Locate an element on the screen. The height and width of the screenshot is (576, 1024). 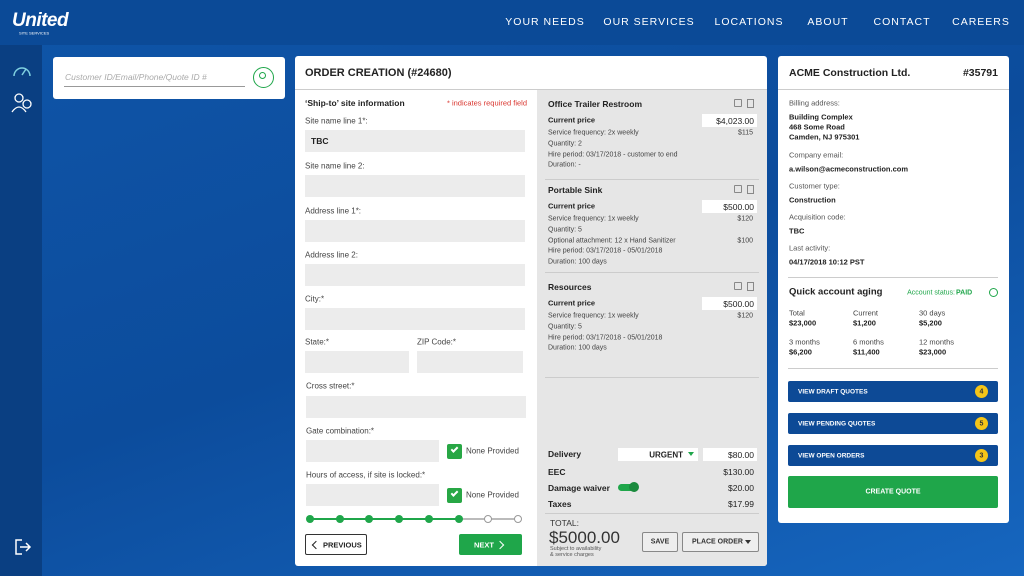
field-label: Hours of access, if site is locked:* is located at coordinates (366, 475).